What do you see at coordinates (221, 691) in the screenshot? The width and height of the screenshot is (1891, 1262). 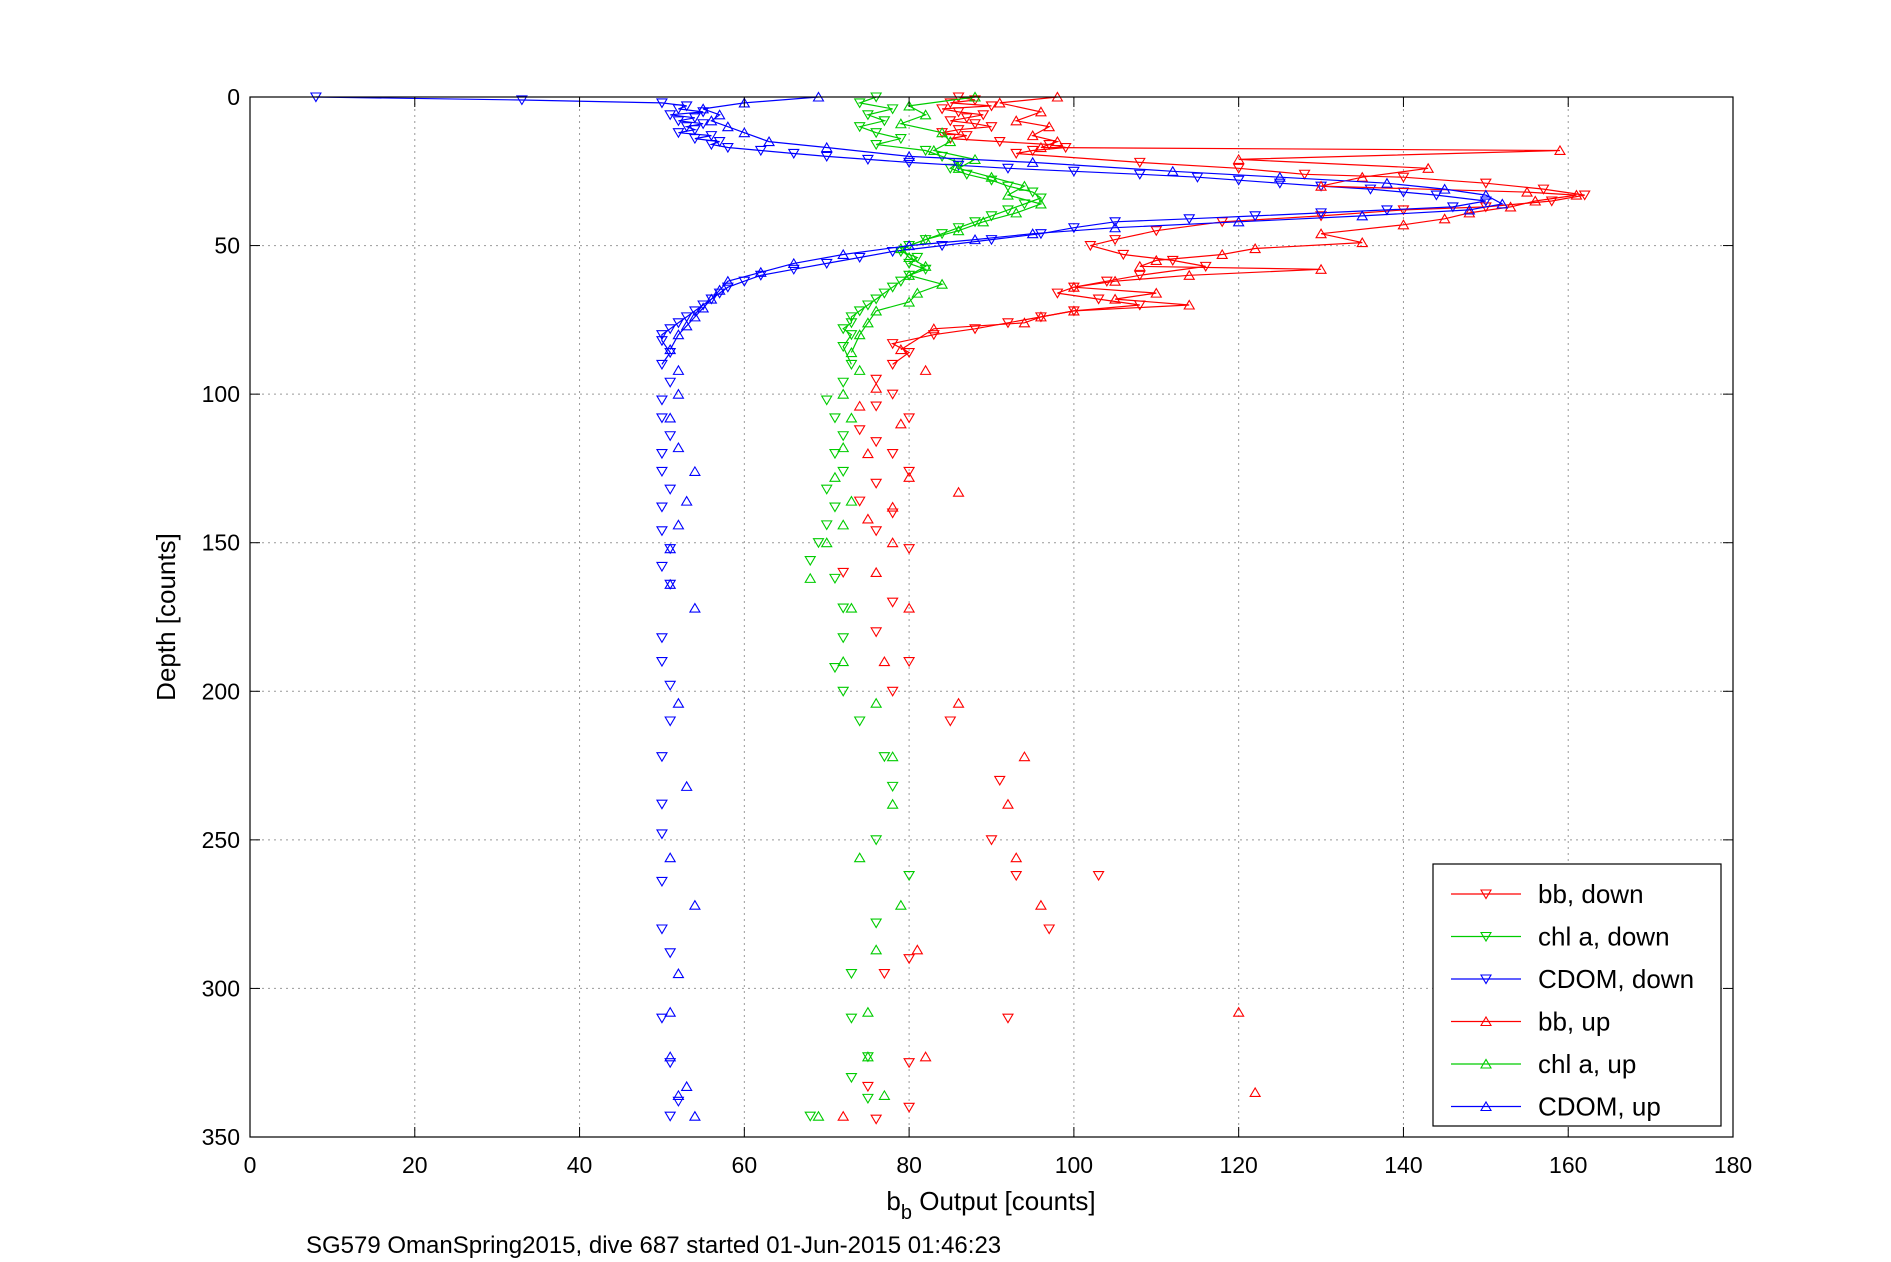 I see `y-tick-label: 200` at bounding box center [221, 691].